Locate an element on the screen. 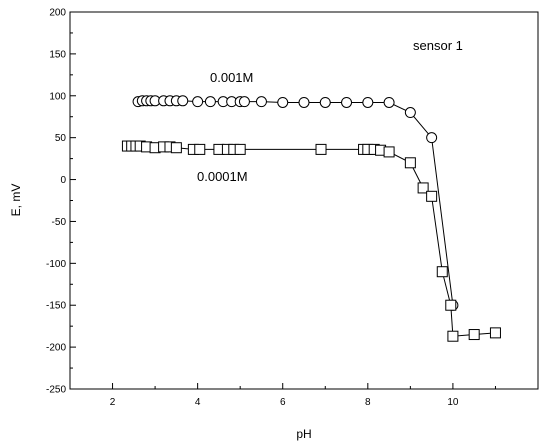  y-tick-label: 150 is located at coordinates (57, 54).